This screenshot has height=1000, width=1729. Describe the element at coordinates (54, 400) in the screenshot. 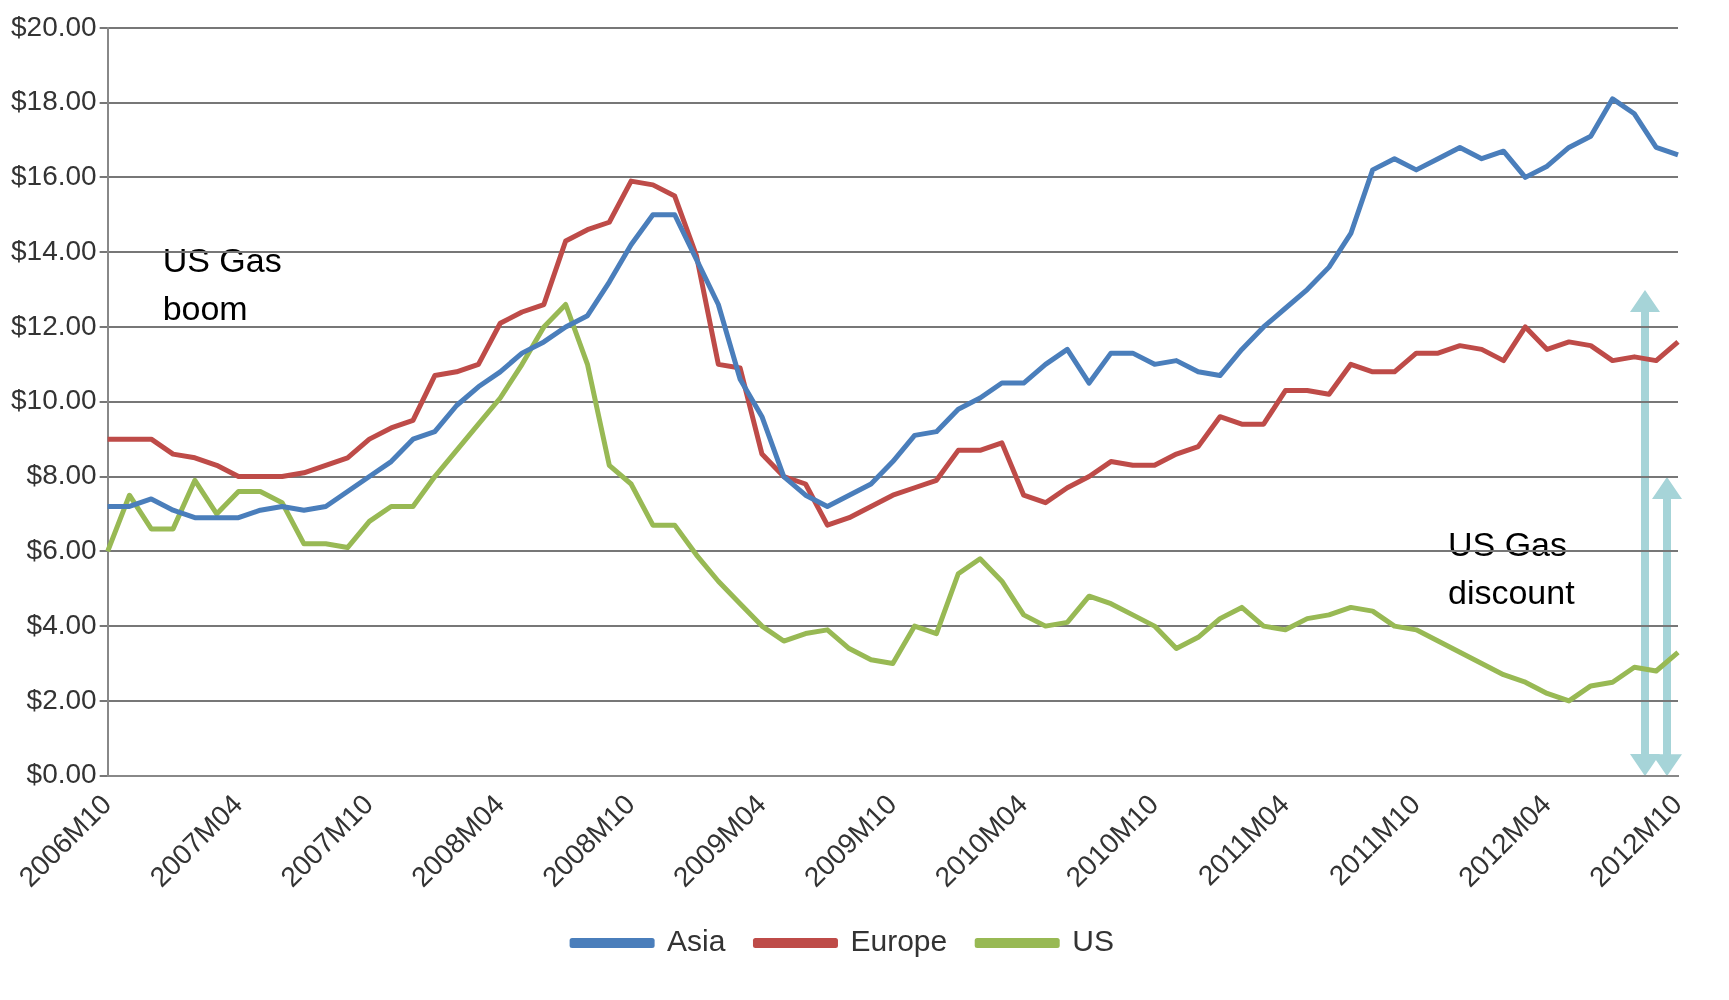

I see `y-tick-label: $10.00` at that location.